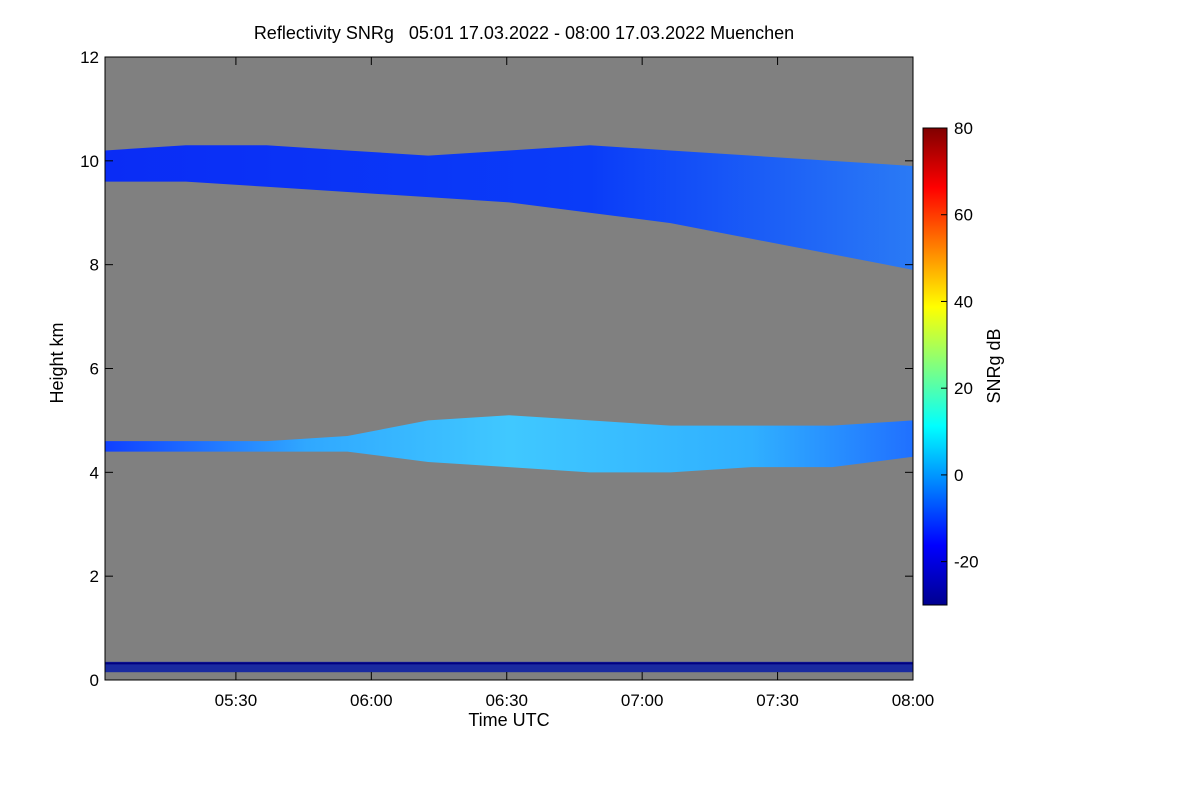  What do you see at coordinates (913, 700) in the screenshot?
I see `x-tick-label: 08:00` at bounding box center [913, 700].